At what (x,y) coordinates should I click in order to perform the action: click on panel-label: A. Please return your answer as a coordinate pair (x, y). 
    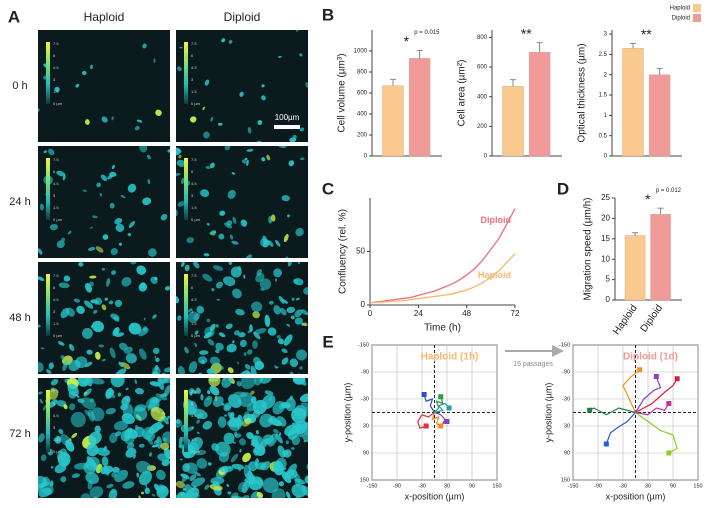
    Looking at the image, I should click on (14, 16).